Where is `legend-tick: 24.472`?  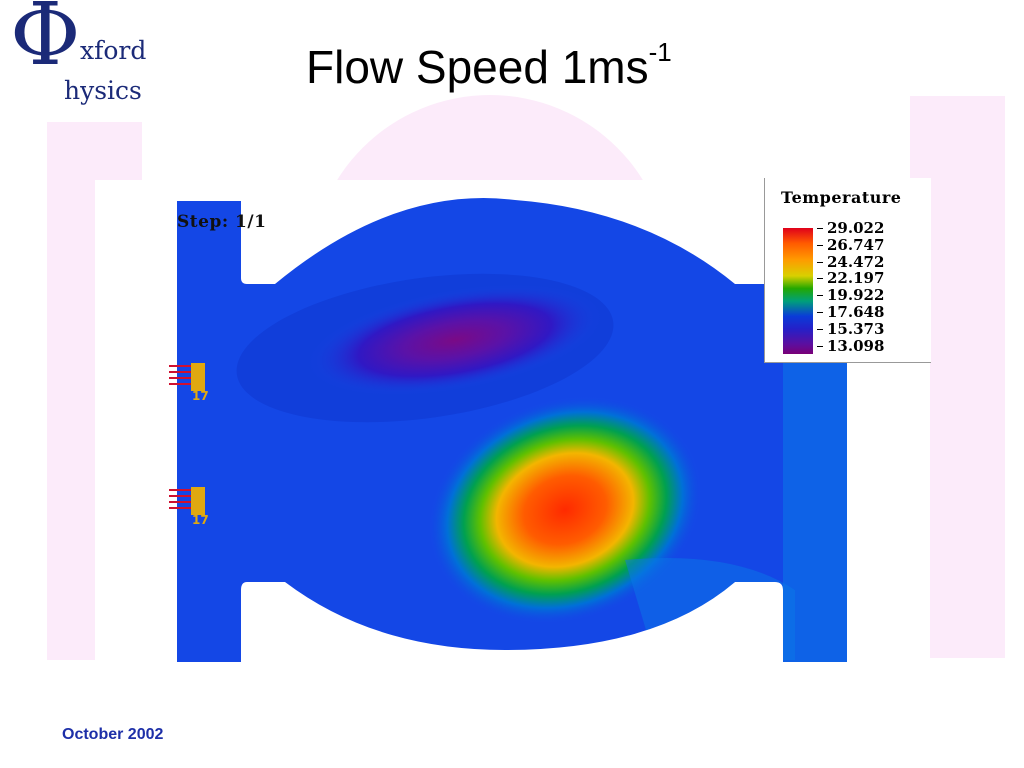 legend-tick: 24.472 is located at coordinates (850, 262).